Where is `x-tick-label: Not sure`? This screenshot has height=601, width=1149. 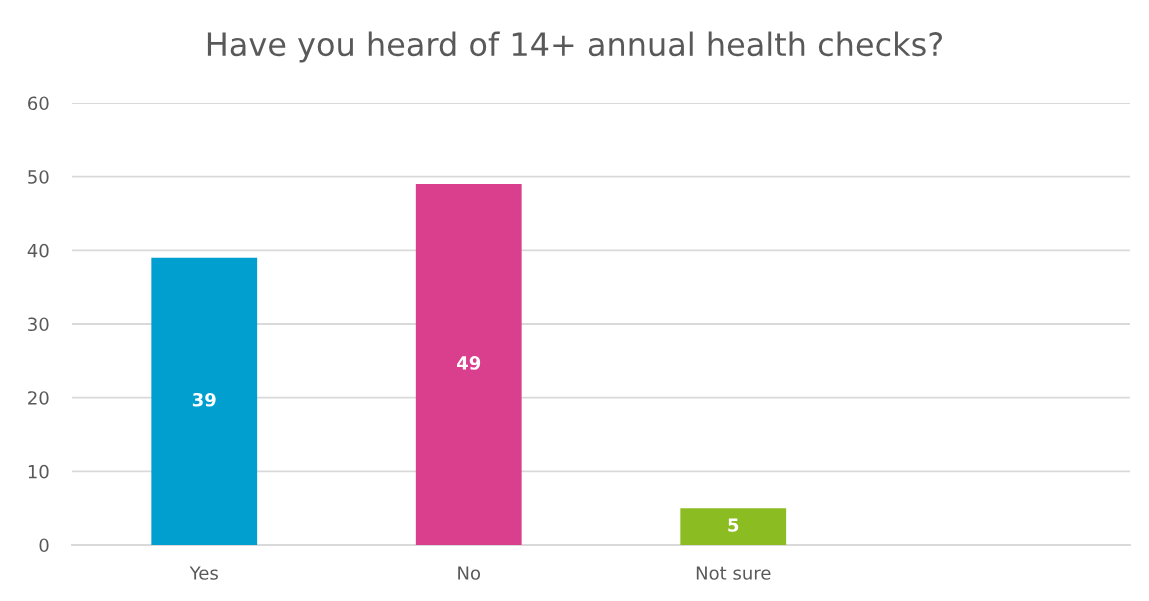
x-tick-label: Not sure is located at coordinates (733, 573).